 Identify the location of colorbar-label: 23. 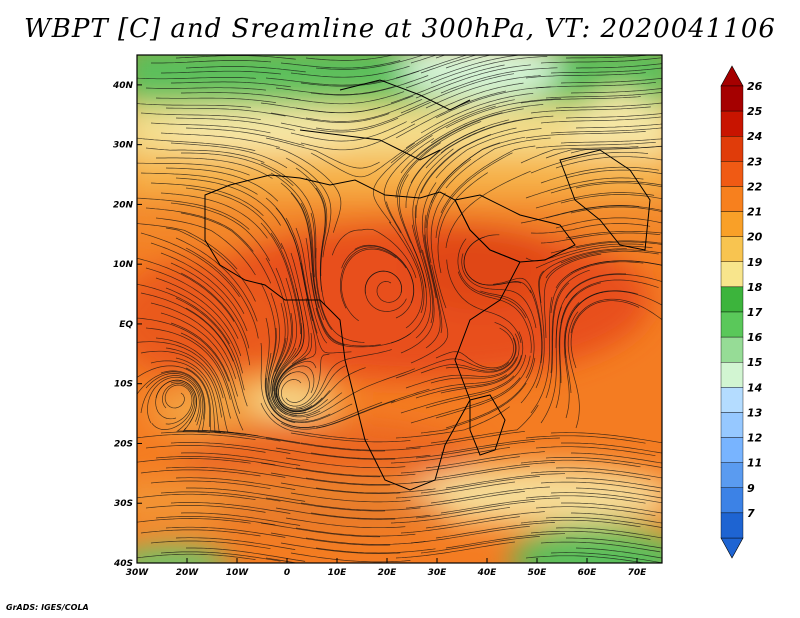
(755, 161).